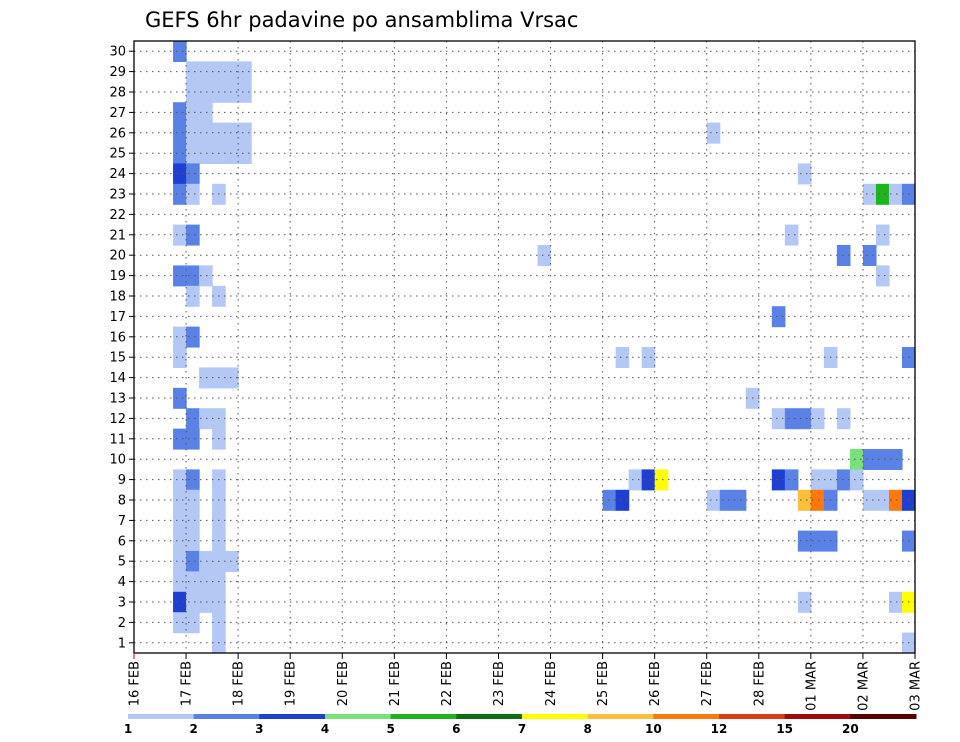  What do you see at coordinates (653, 729) in the screenshot?
I see `colorbar-label: 10` at bounding box center [653, 729].